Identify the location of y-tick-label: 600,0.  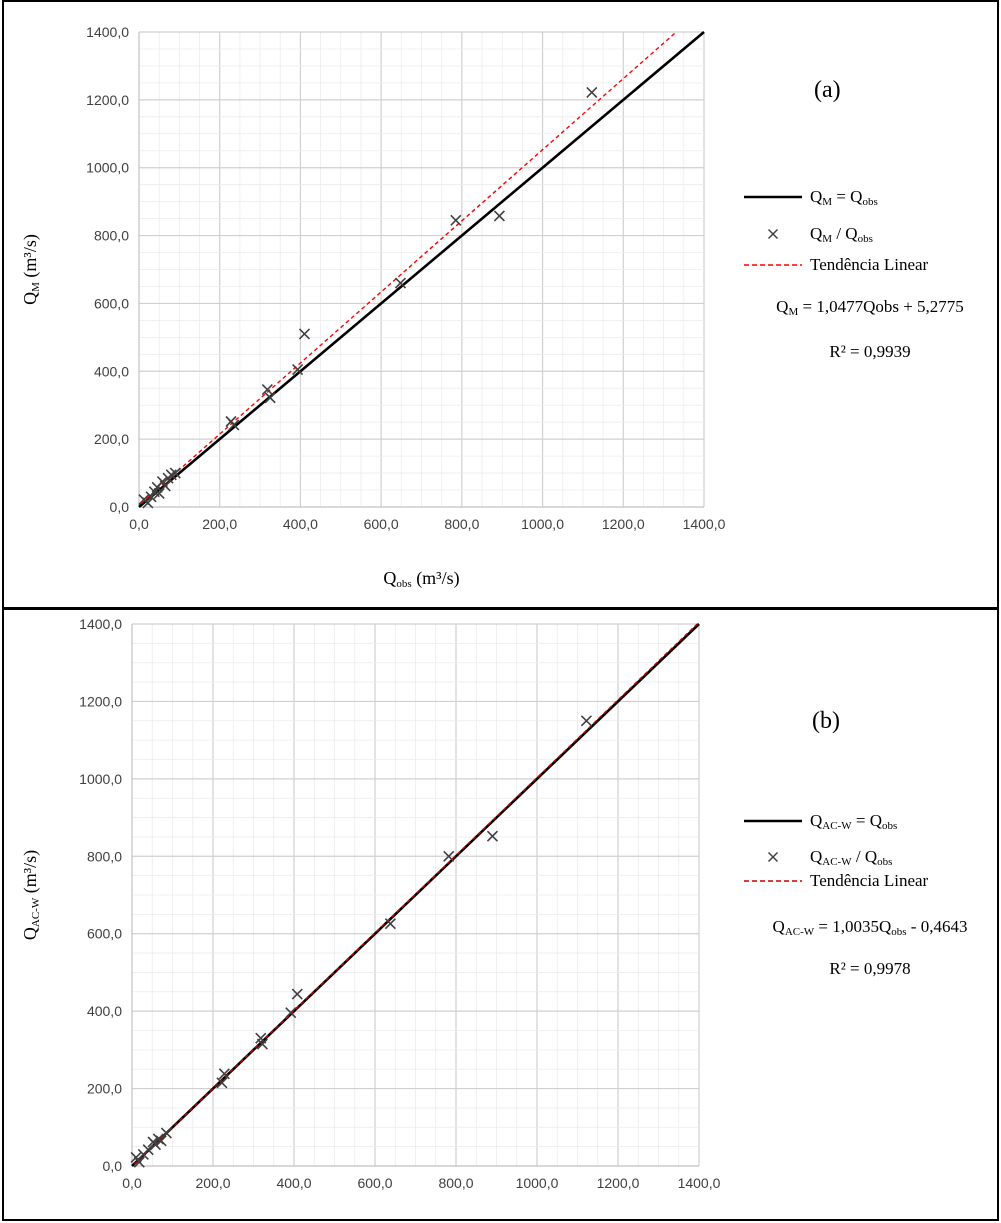
(104, 934).